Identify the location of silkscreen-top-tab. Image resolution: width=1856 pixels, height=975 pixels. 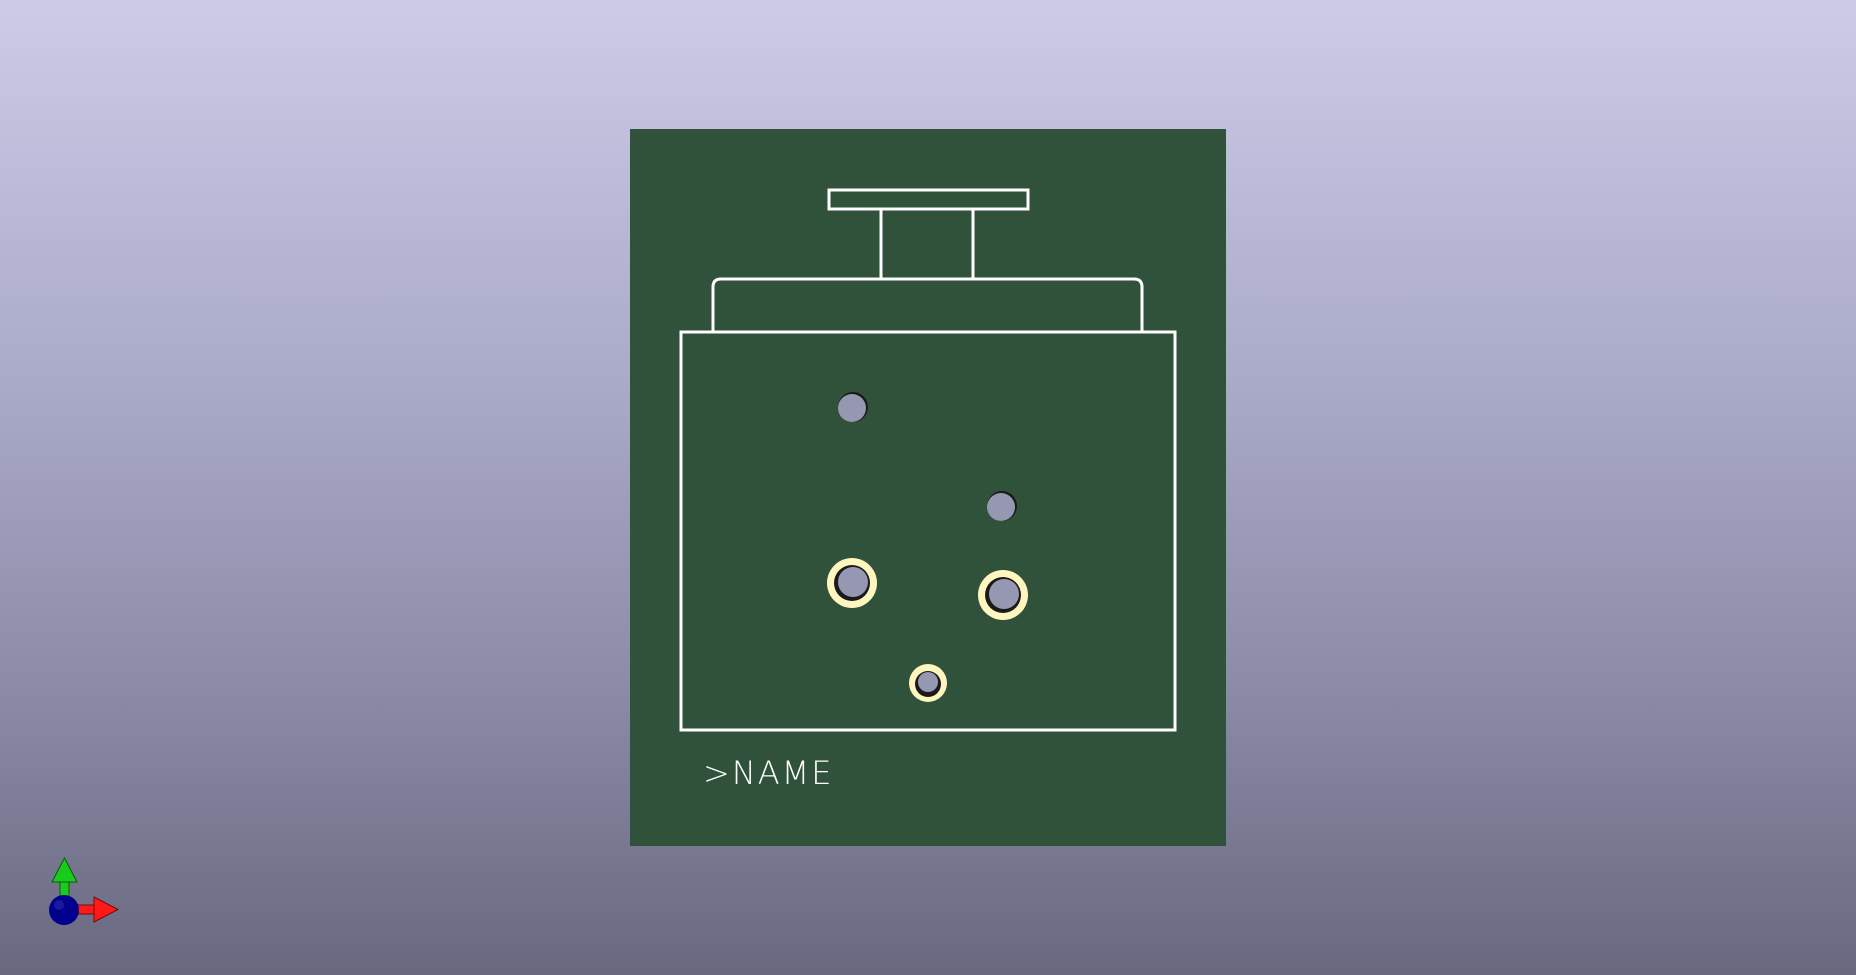
(928, 199).